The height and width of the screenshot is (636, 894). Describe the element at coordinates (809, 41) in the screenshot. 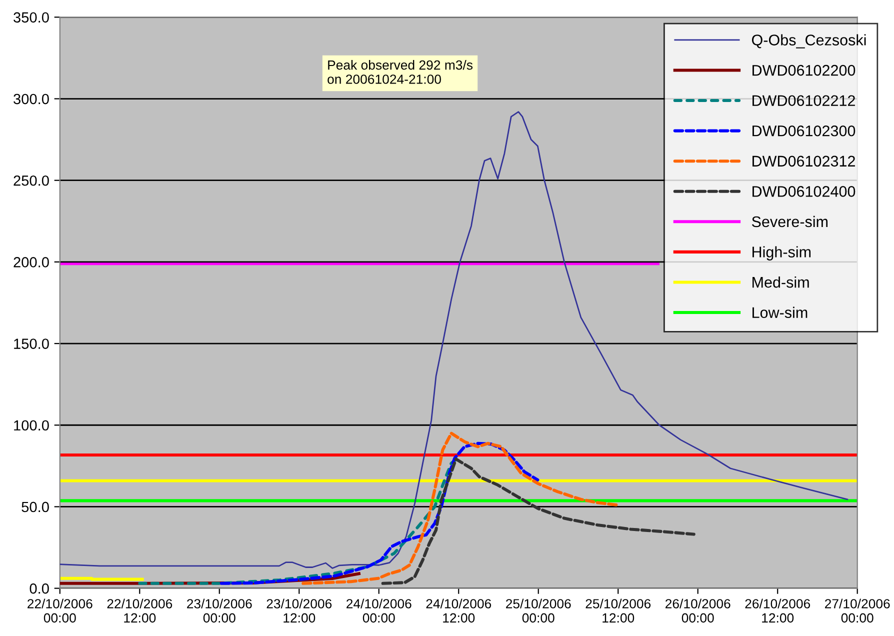

I see `legend-label: Q-Obs_Cezsoski` at that location.